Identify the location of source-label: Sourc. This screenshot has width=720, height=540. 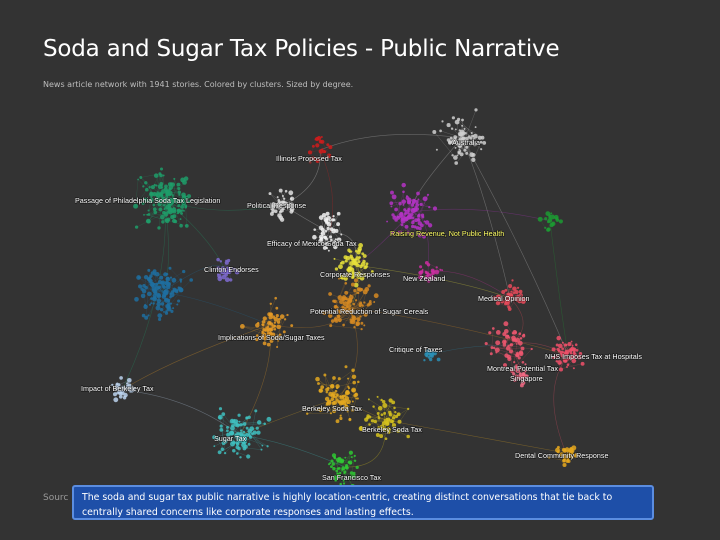
(56, 498).